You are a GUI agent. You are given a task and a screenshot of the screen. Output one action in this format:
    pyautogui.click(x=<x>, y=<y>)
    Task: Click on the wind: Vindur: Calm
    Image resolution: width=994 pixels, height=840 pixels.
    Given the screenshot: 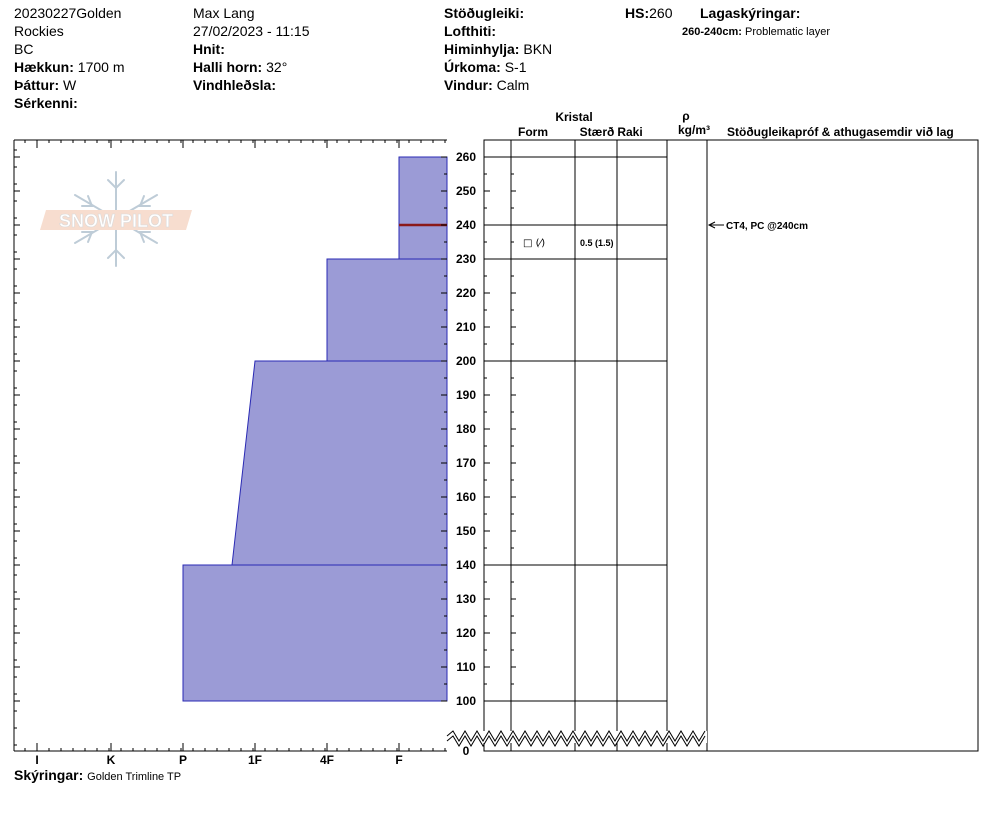 What is the action you would take?
    pyautogui.click(x=486, y=85)
    